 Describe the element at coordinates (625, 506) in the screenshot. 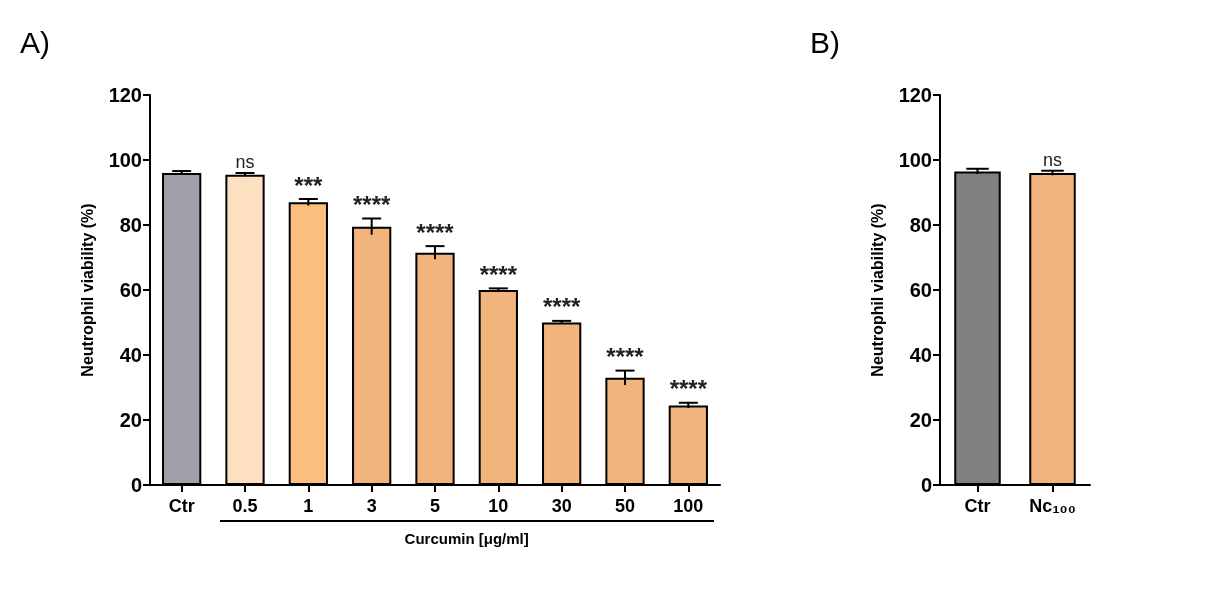

I see `x-tick-label: 50` at that location.